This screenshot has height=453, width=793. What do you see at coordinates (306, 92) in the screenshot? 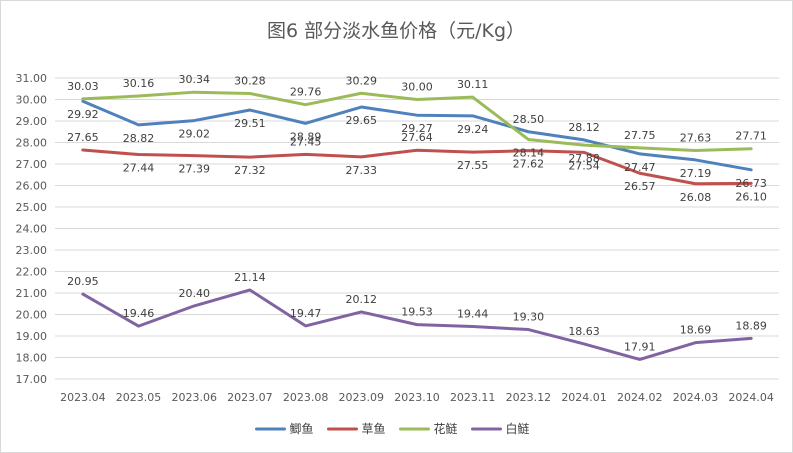
I see `data-label-s3-2023-08: 29.76` at bounding box center [306, 92].